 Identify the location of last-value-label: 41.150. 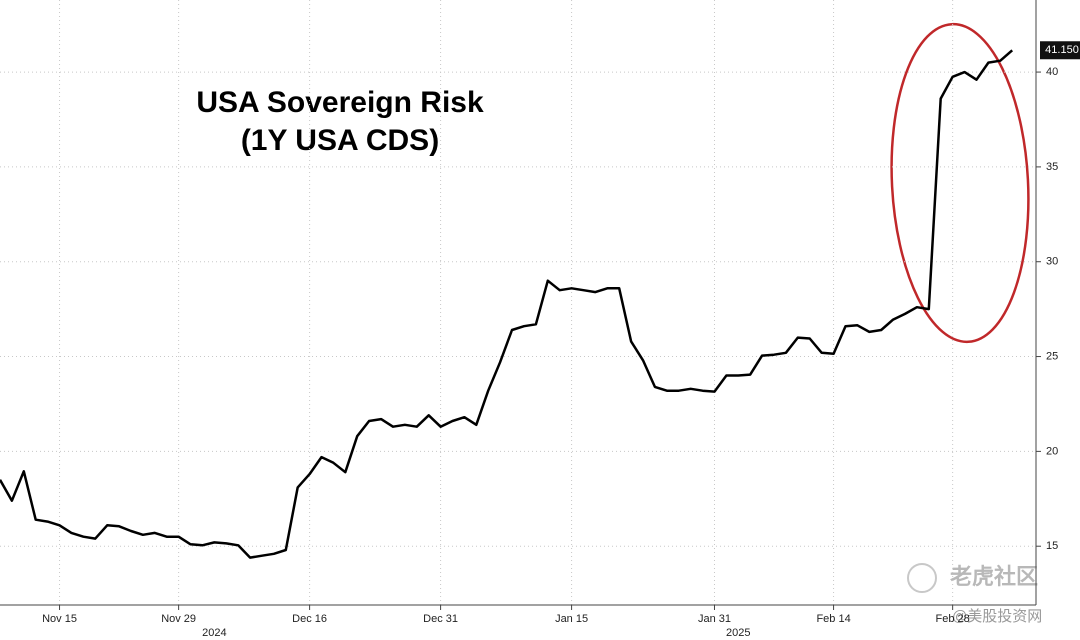
(1062, 50).